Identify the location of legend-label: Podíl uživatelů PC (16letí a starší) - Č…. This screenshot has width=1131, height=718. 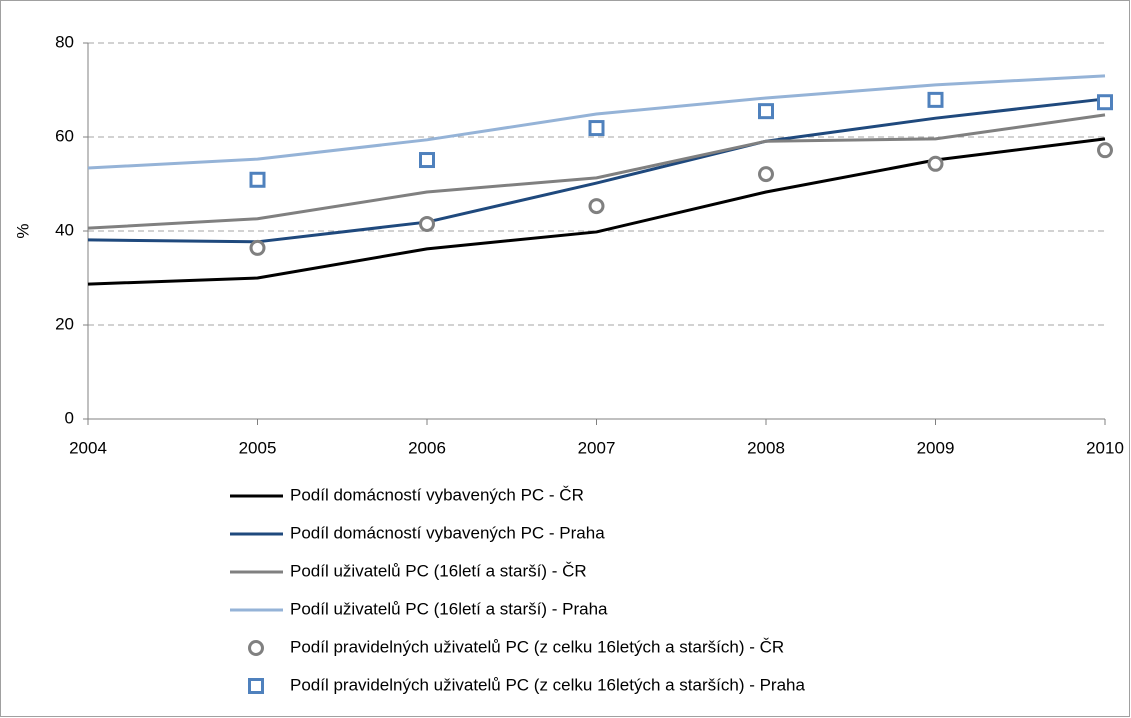
(438, 570).